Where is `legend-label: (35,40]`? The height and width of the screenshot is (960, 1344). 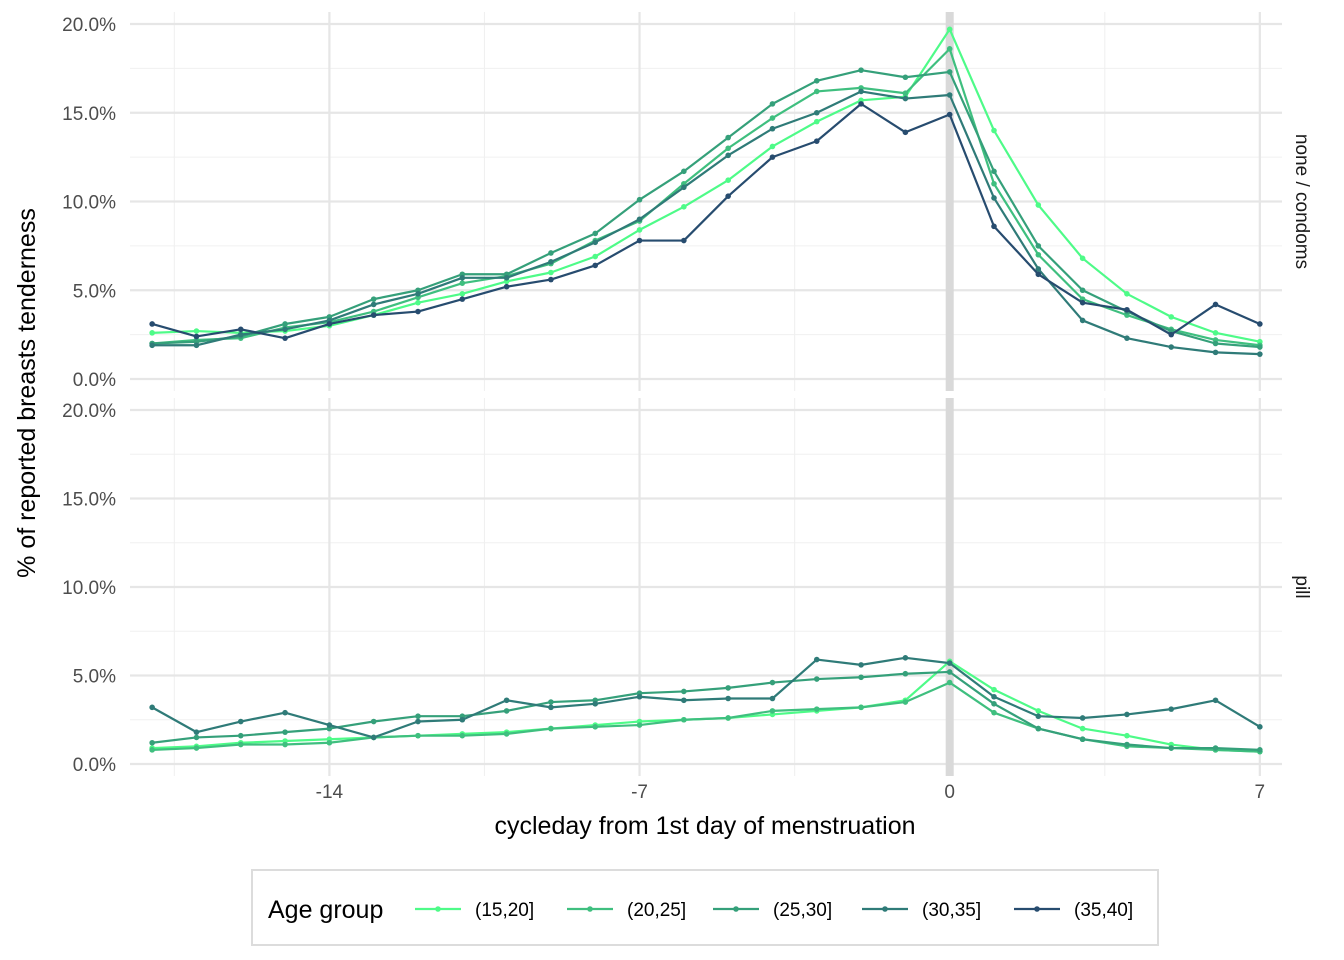 legend-label: (35,40] is located at coordinates (1103, 910).